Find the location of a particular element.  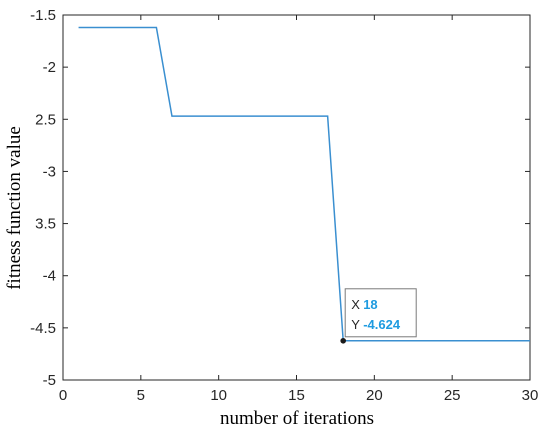

y-tick-label: -4.5 is located at coordinates (43, 328).